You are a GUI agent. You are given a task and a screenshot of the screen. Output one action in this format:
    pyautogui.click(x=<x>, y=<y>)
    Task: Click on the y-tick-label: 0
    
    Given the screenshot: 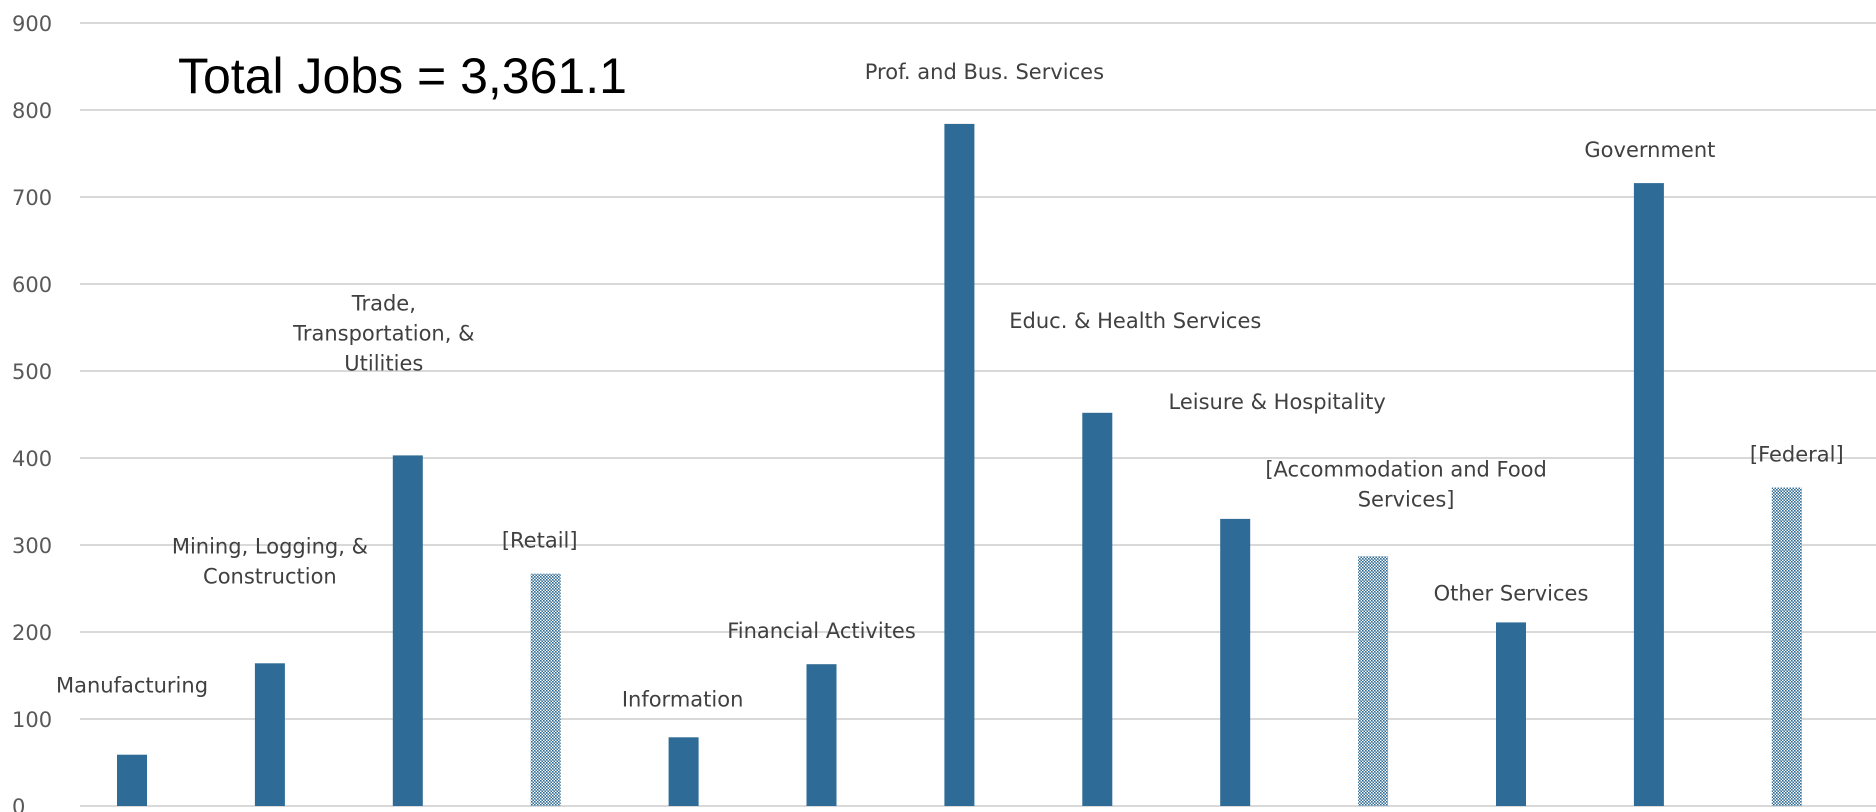 What is the action you would take?
    pyautogui.click(x=18, y=803)
    